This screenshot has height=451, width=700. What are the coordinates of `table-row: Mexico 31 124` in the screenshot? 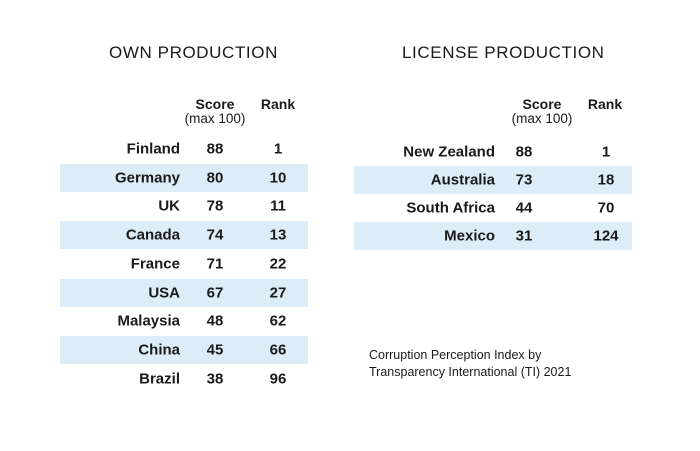 It's located at (493, 236).